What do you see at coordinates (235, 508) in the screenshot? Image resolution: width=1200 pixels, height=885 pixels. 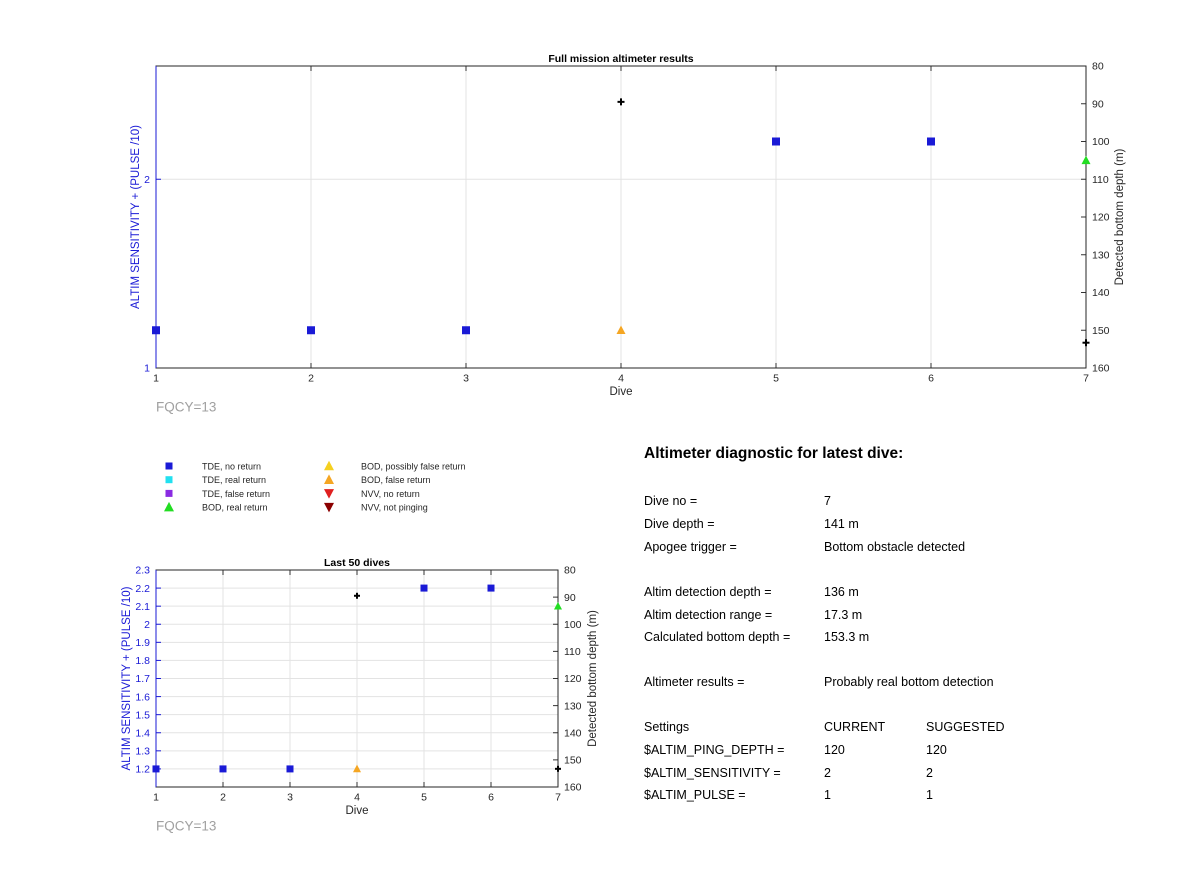 I see `legend-label: BOD, real return` at bounding box center [235, 508].